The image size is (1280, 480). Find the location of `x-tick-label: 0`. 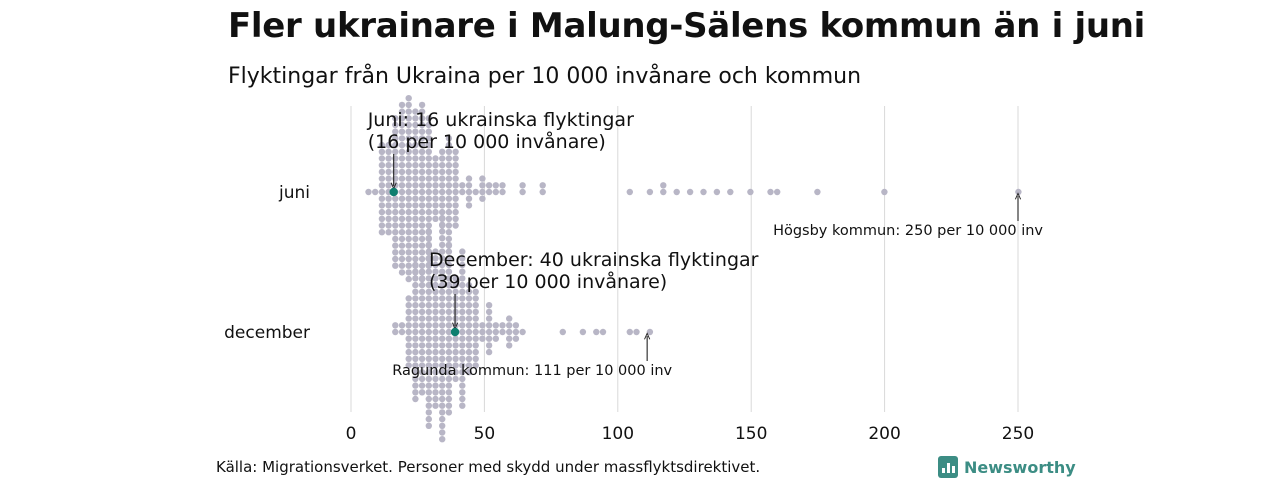

x-tick-label: 0 is located at coordinates (351, 434).